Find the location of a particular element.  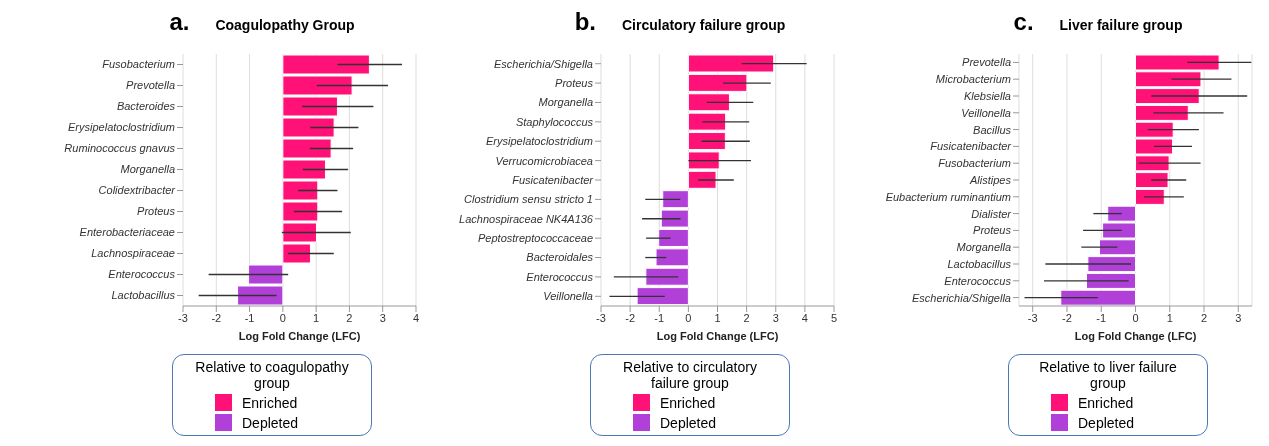

y-tick-label: Verrucomicrobiacea is located at coordinates (544, 160).